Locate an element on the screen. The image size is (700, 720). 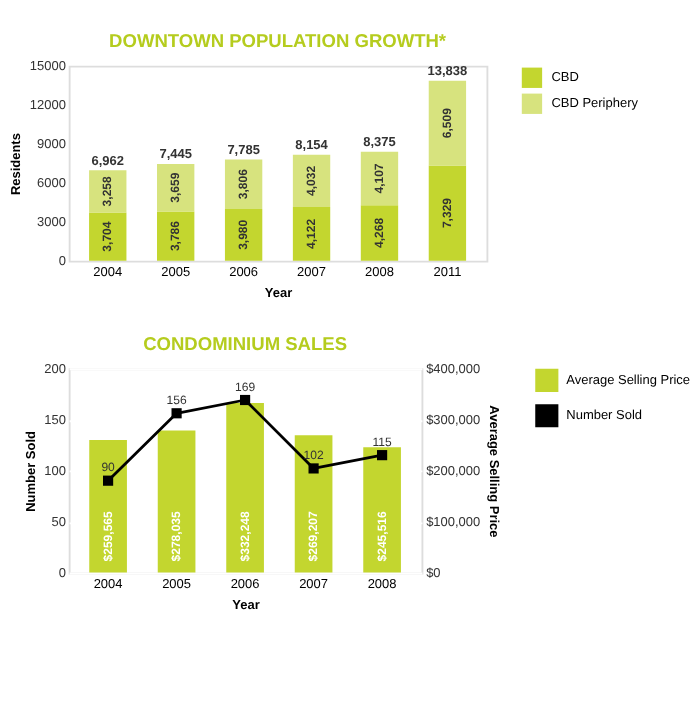
chart-title: DOWNTOWN POPULATION GROWTH* is located at coordinates (278, 41).